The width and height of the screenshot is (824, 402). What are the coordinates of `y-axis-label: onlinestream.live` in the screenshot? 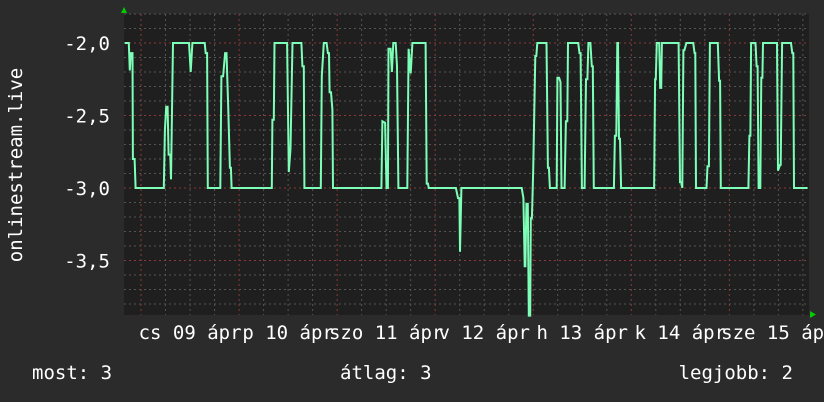 It's located at (16, 165).